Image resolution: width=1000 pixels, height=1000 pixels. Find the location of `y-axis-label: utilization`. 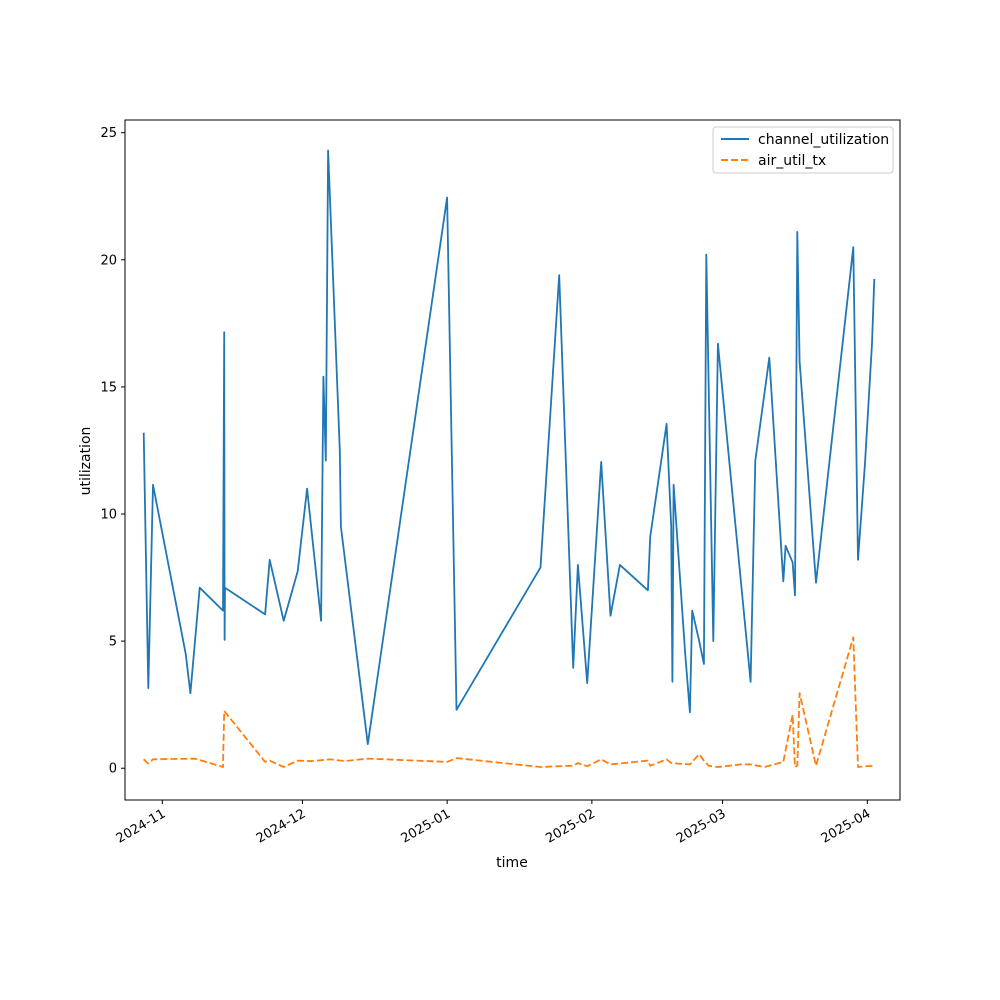

y-axis-label: utilization is located at coordinates (86, 461).